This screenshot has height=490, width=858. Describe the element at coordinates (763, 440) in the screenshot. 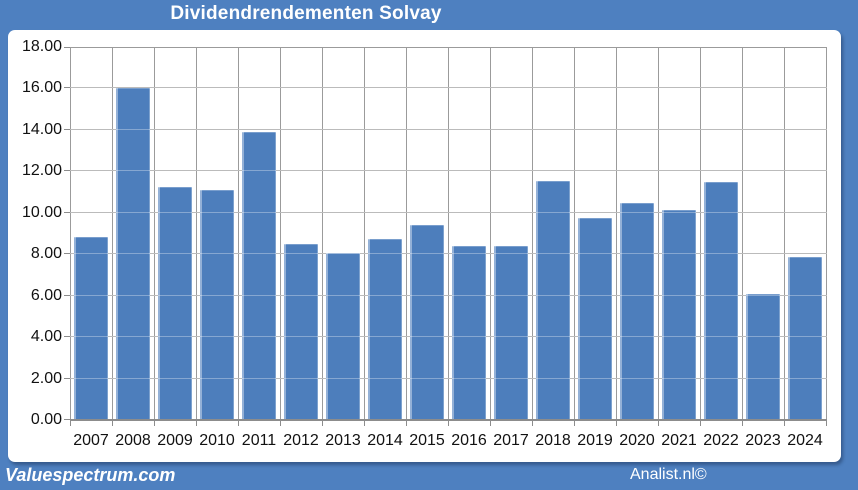

I see `x-axis-label: 2023` at that location.